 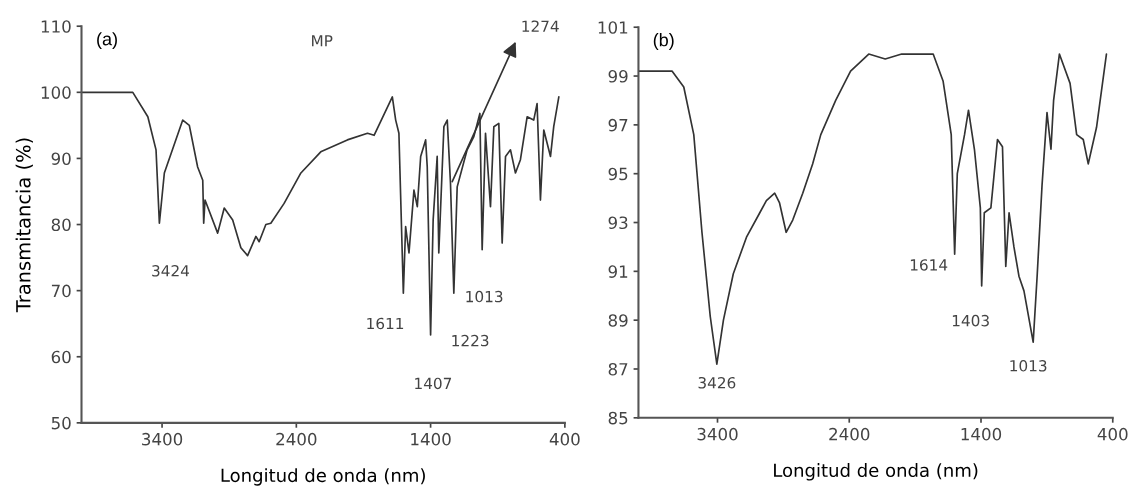 I want to click on annotation: 1403, so click(x=970, y=320).